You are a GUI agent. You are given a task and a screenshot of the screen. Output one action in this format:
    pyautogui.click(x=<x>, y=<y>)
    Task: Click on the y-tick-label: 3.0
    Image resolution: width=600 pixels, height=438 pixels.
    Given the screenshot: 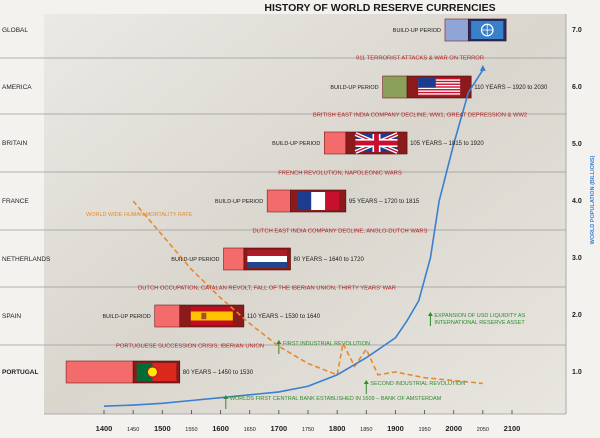 What is the action you would take?
    pyautogui.click(x=577, y=258)
    